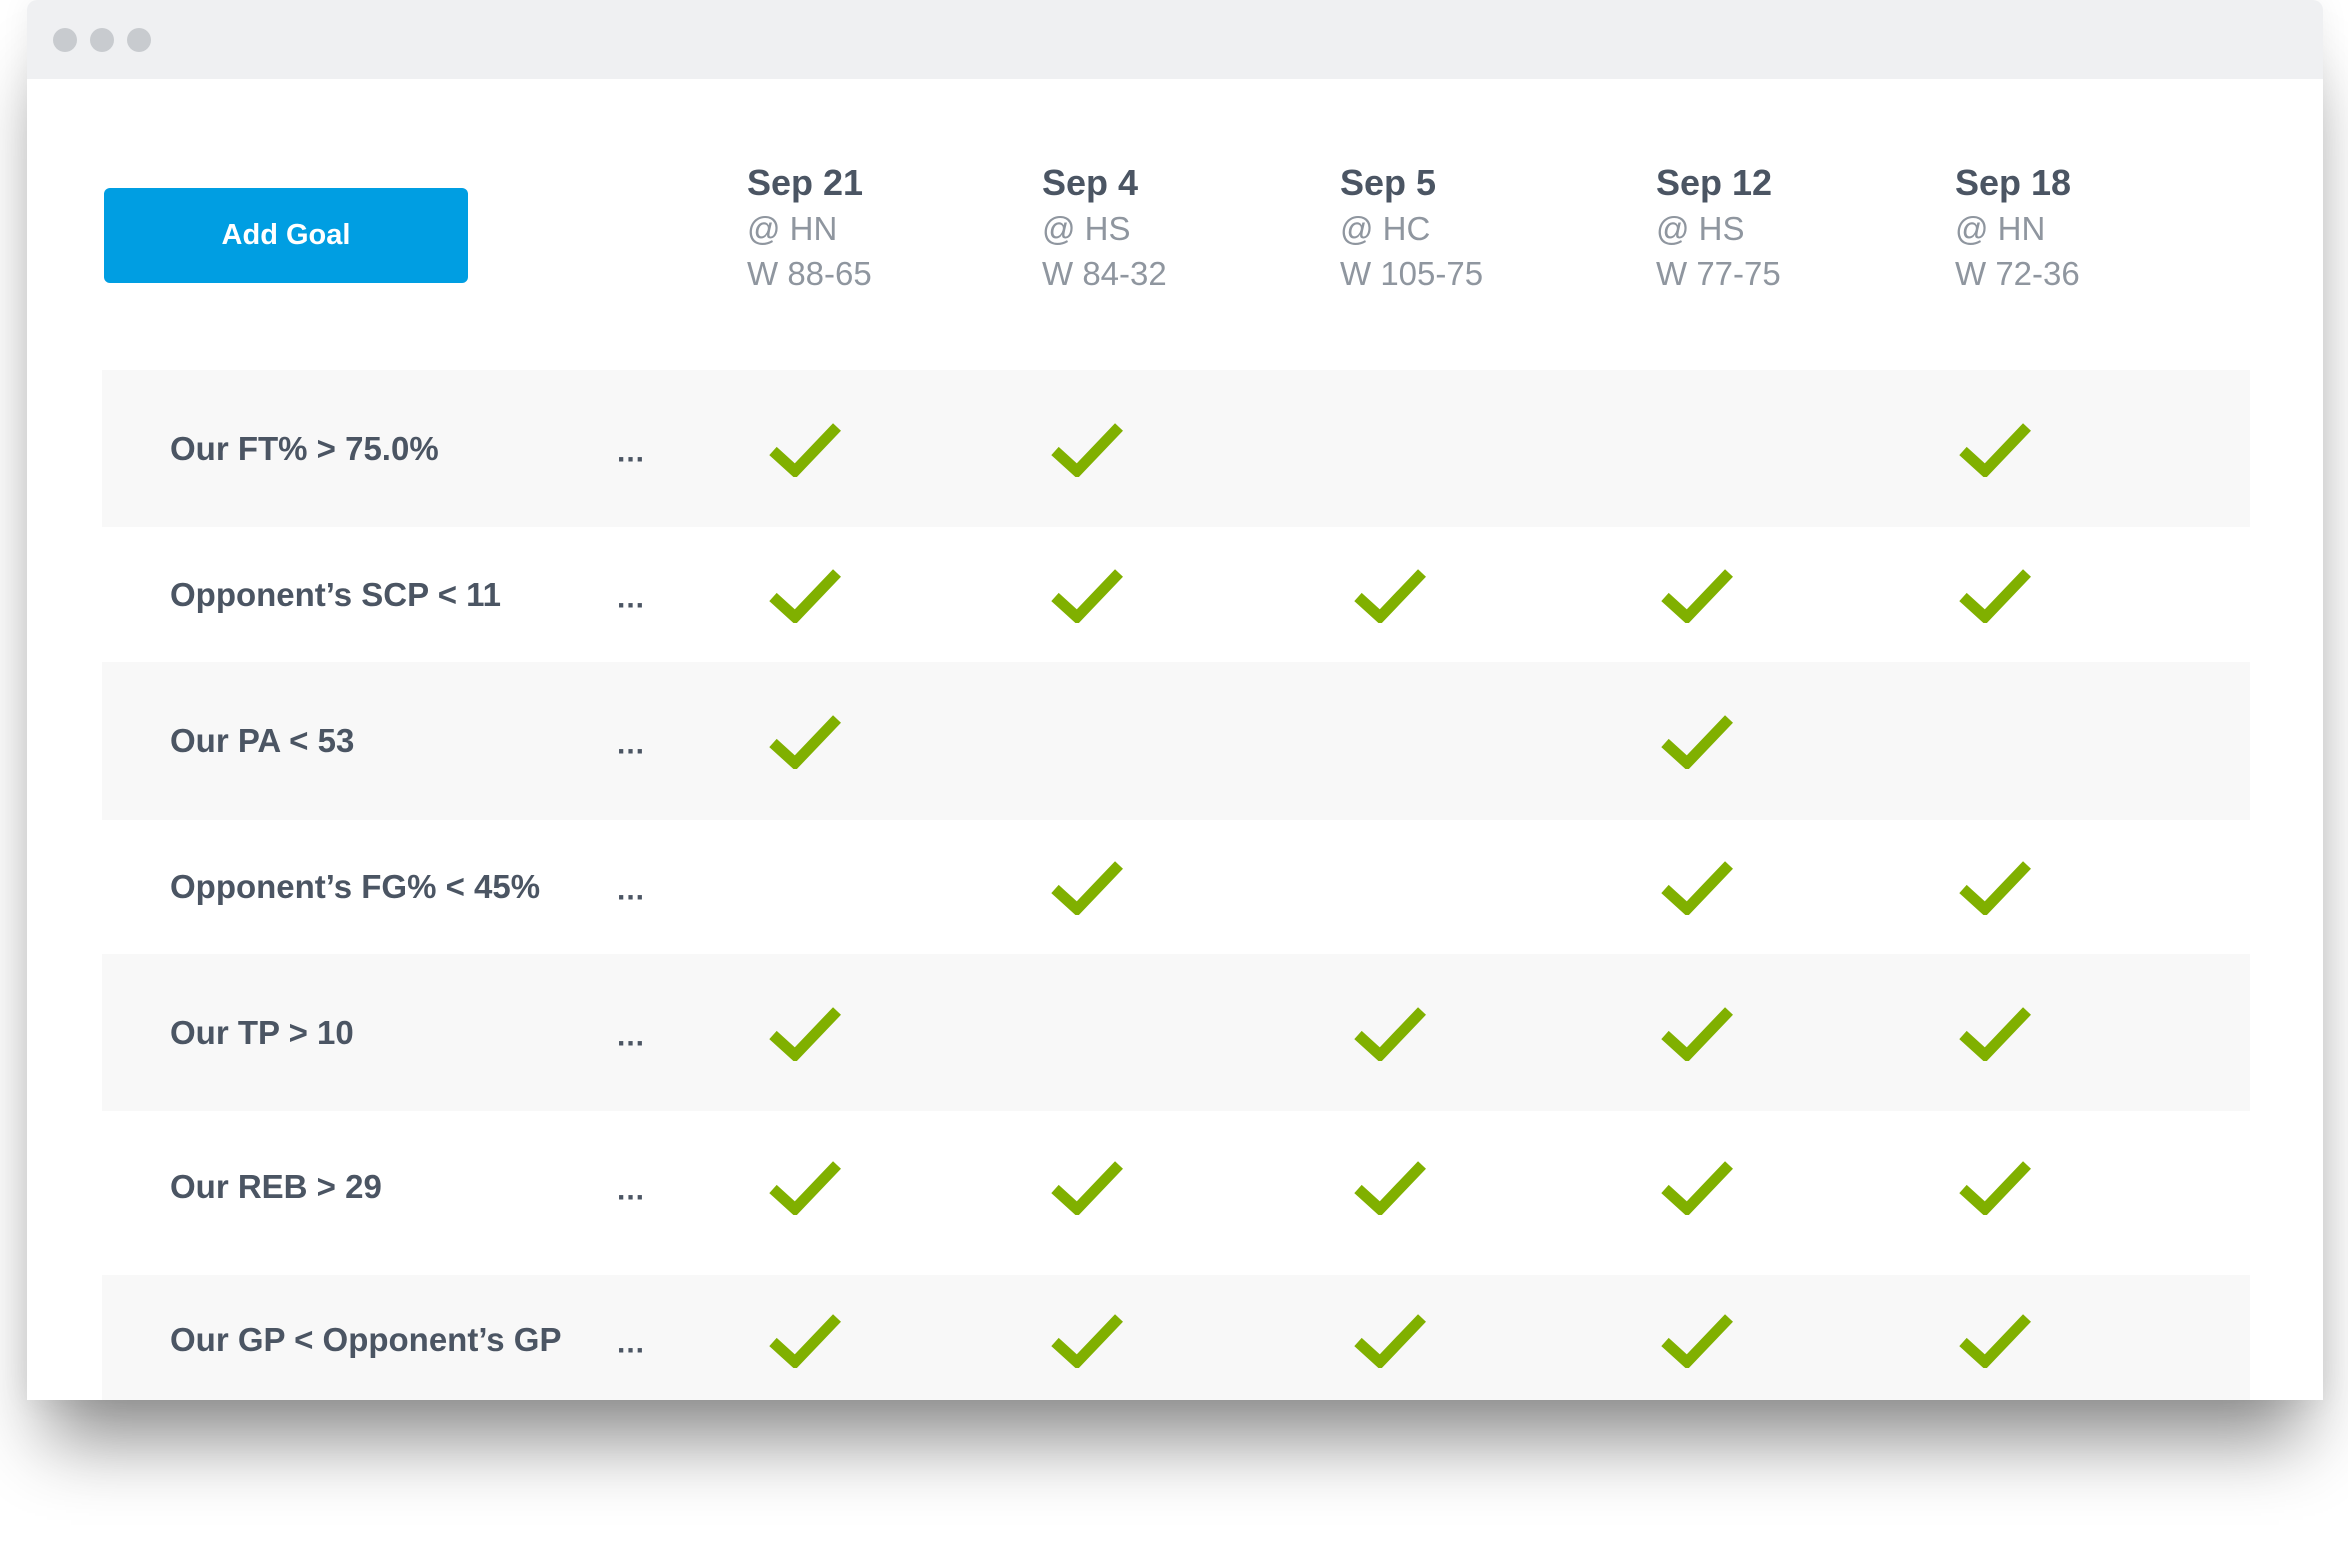  Describe the element at coordinates (355, 886) in the screenshot. I see `goal-label: Opponent’s FG% < 45%` at that location.